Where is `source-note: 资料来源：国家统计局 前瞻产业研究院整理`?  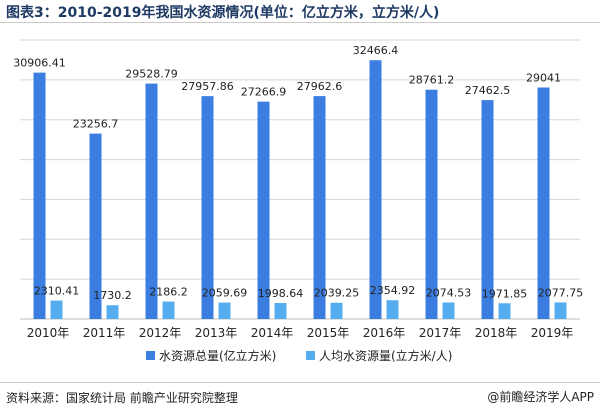
source-note: 资料来源：国家统计局 前瞻产业研究院整理 is located at coordinates (122, 398).